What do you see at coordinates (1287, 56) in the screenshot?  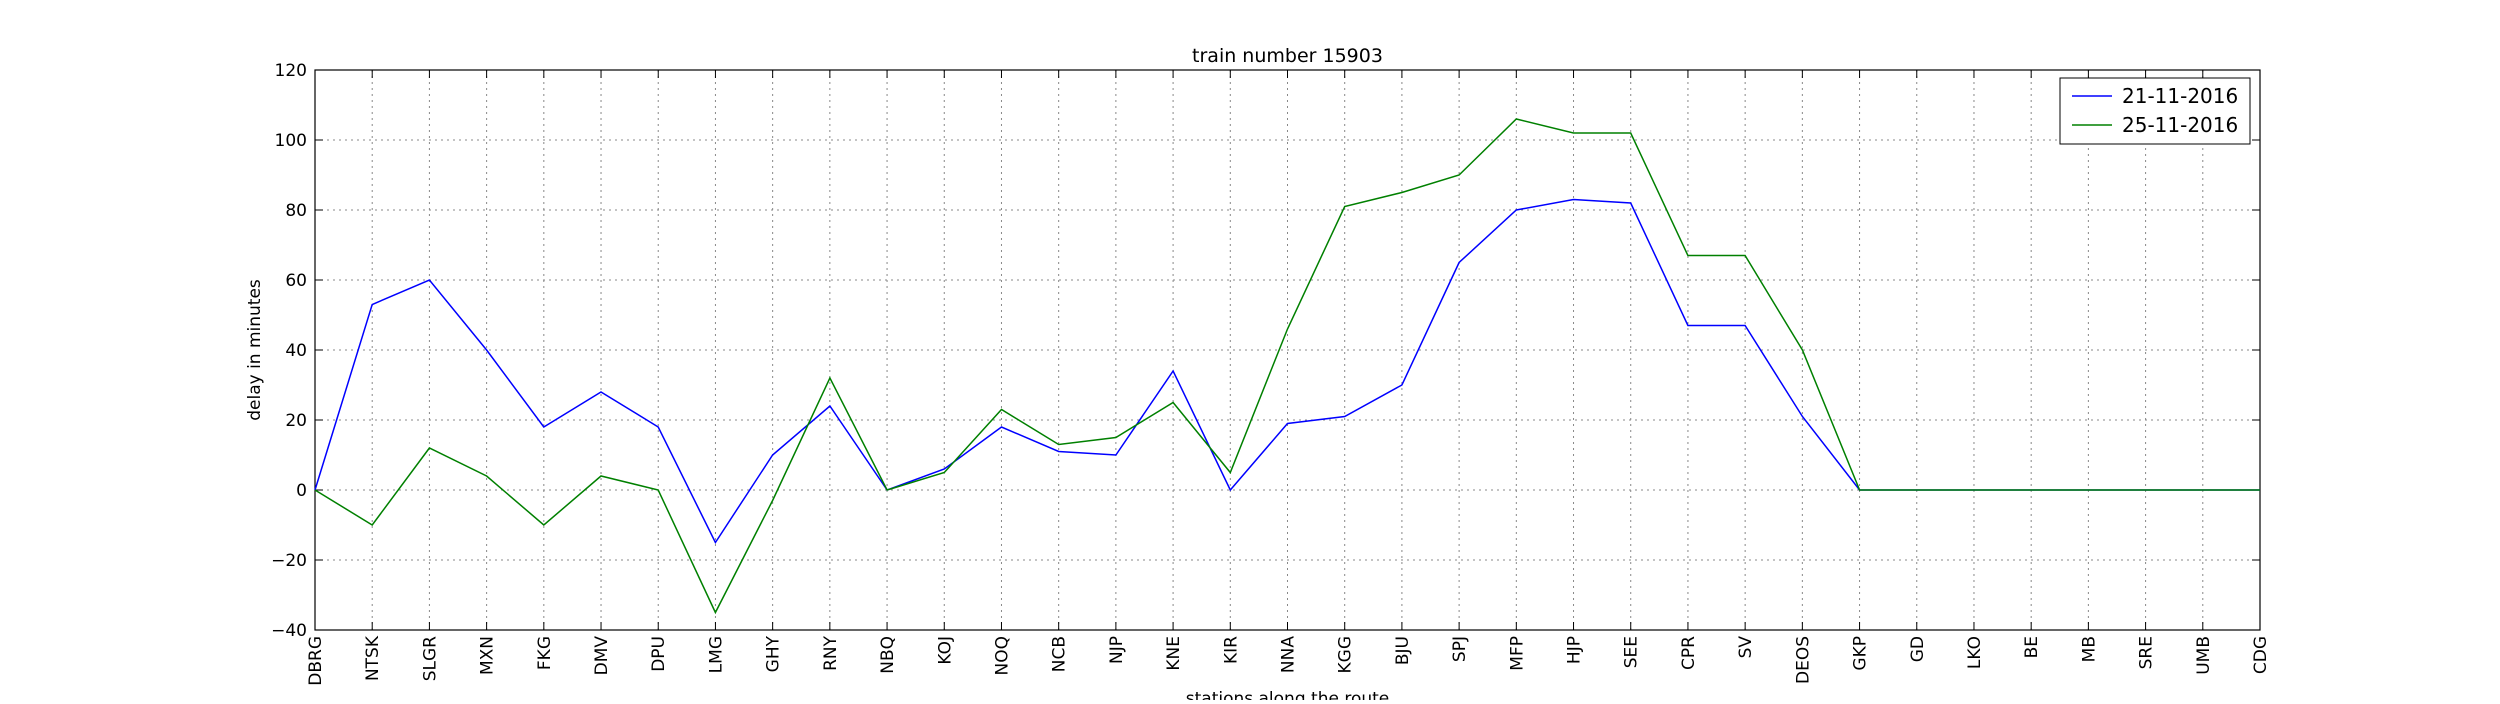 I see `chart-title: train number 15903` at bounding box center [1287, 56].